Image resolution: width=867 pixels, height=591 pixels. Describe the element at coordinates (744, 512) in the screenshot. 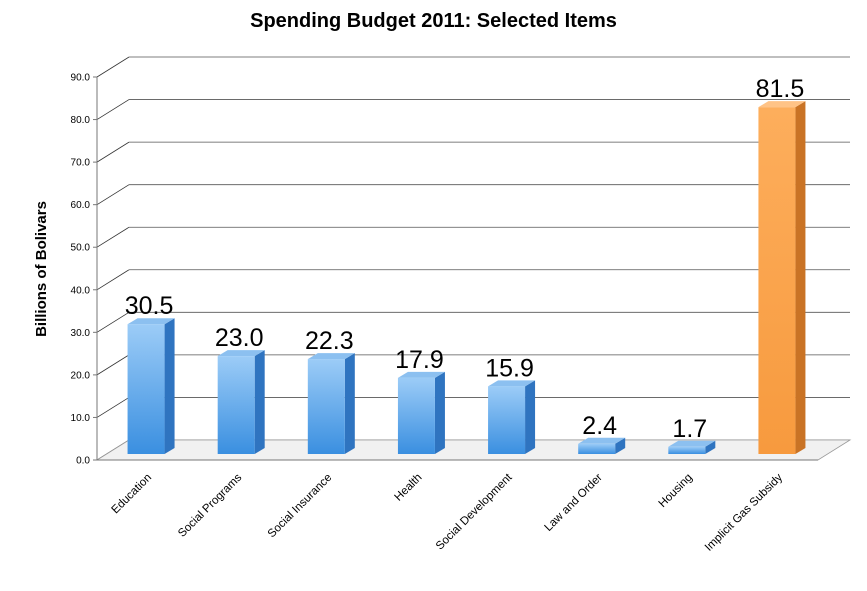

I see `x-tick-label: Implicit Gas Subsidy` at that location.